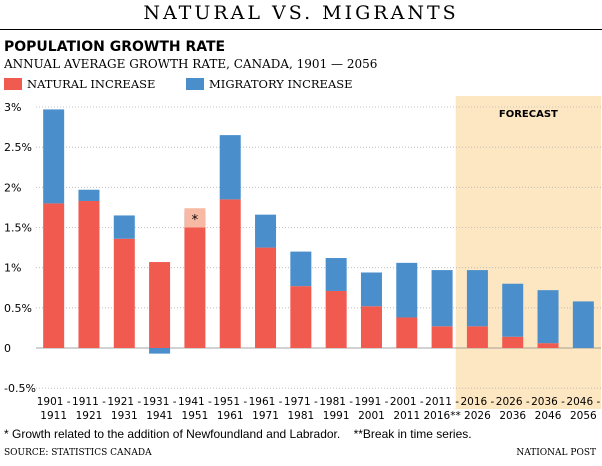 The width and height of the screenshot is (602, 466). I want to click on x-tick-label: 1981 -1991, so click(336, 409).